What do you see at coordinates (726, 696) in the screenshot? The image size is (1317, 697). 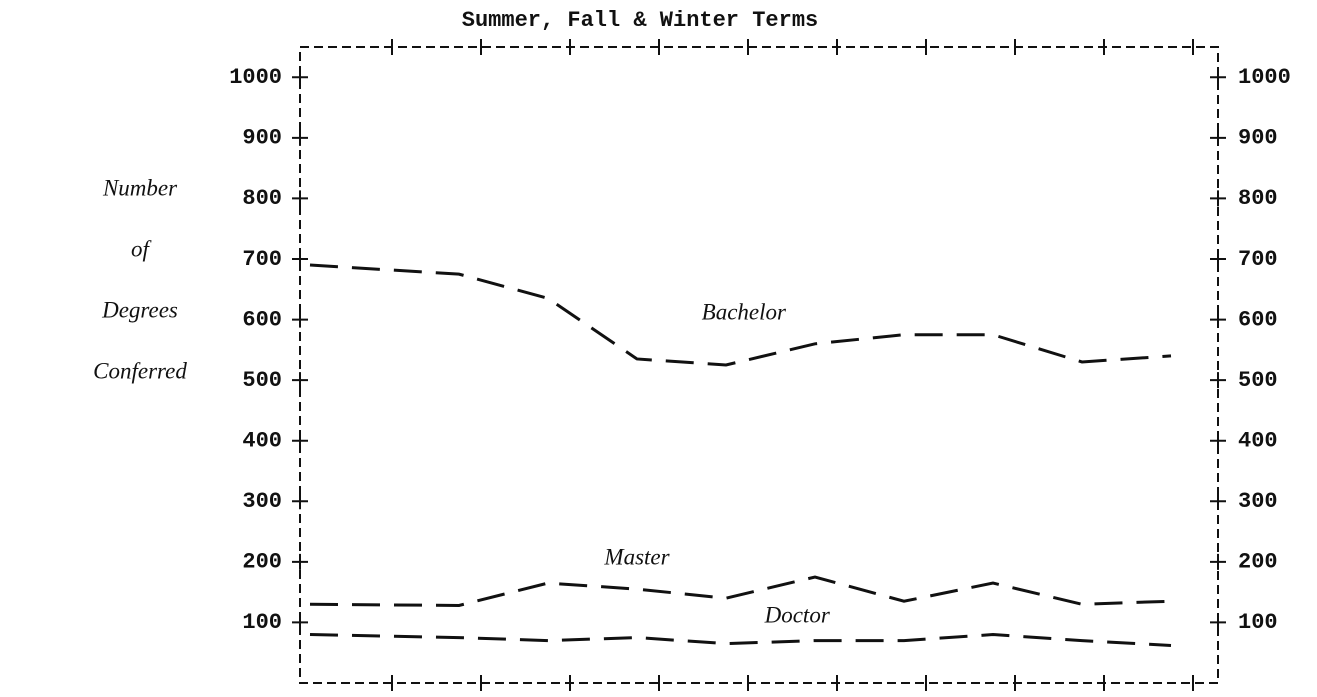 I see `x-tick-label: 78-9` at bounding box center [726, 696].